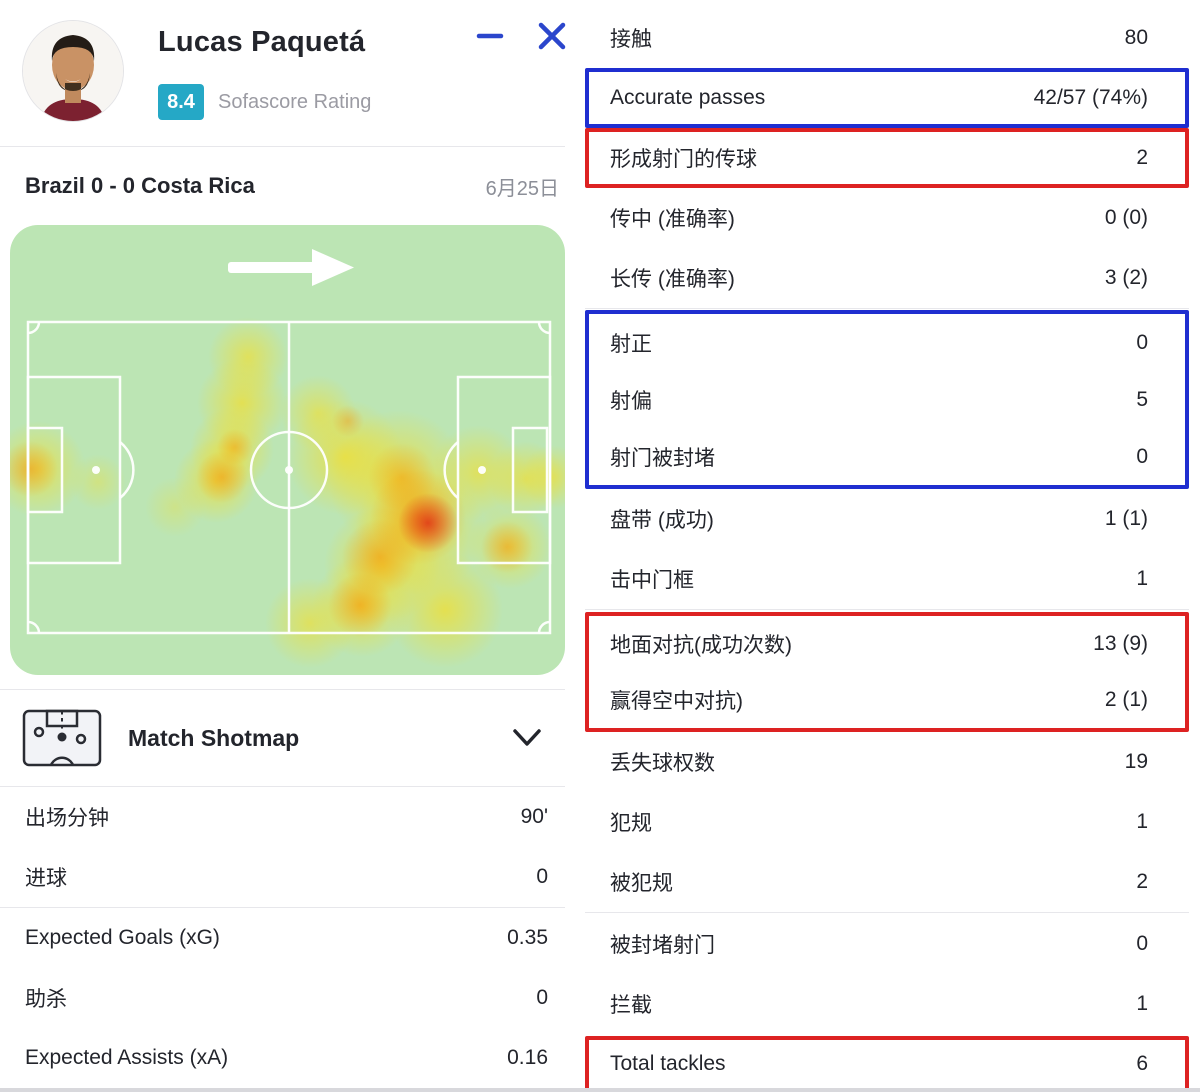 The width and height of the screenshot is (1200, 1092). What do you see at coordinates (46, 999) in the screenshot?
I see `stat-label: 助杀` at bounding box center [46, 999].